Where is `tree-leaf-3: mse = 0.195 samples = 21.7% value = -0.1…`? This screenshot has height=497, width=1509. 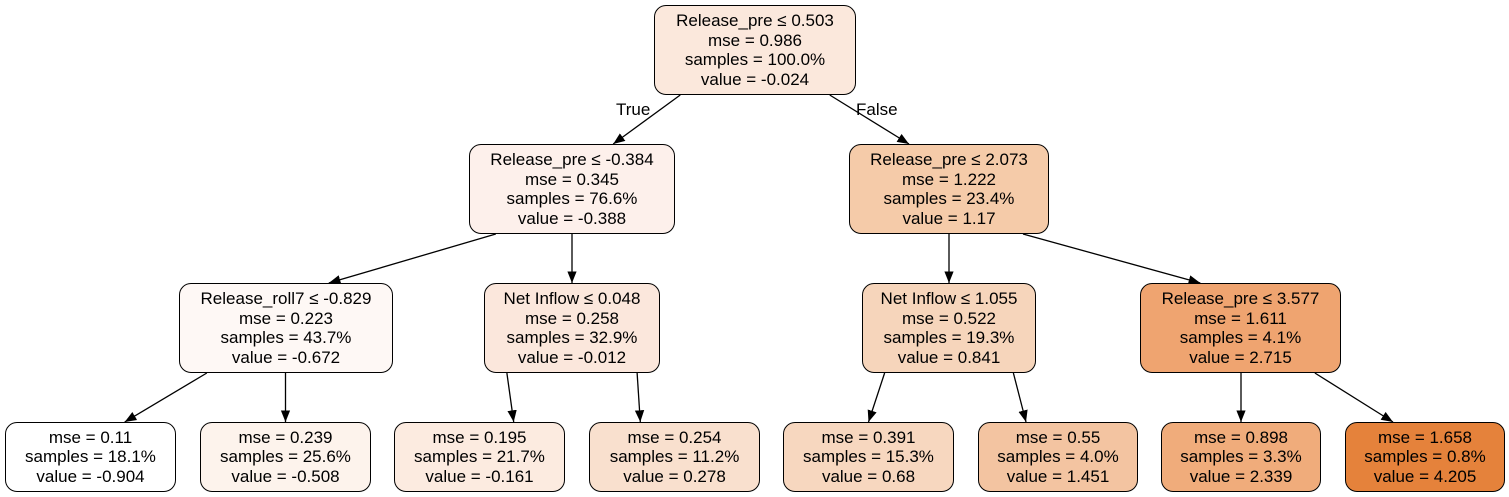 tree-leaf-3: mse = 0.195 samples = 21.7% value = -0.1… is located at coordinates (479, 457).